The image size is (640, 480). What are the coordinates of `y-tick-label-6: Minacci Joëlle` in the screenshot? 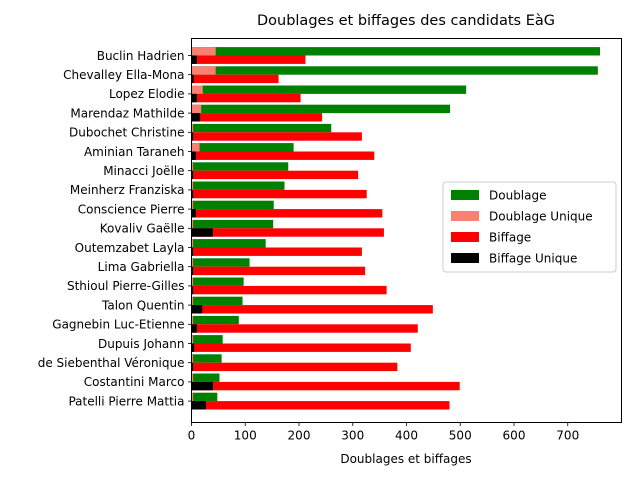 It's located at (143, 171).